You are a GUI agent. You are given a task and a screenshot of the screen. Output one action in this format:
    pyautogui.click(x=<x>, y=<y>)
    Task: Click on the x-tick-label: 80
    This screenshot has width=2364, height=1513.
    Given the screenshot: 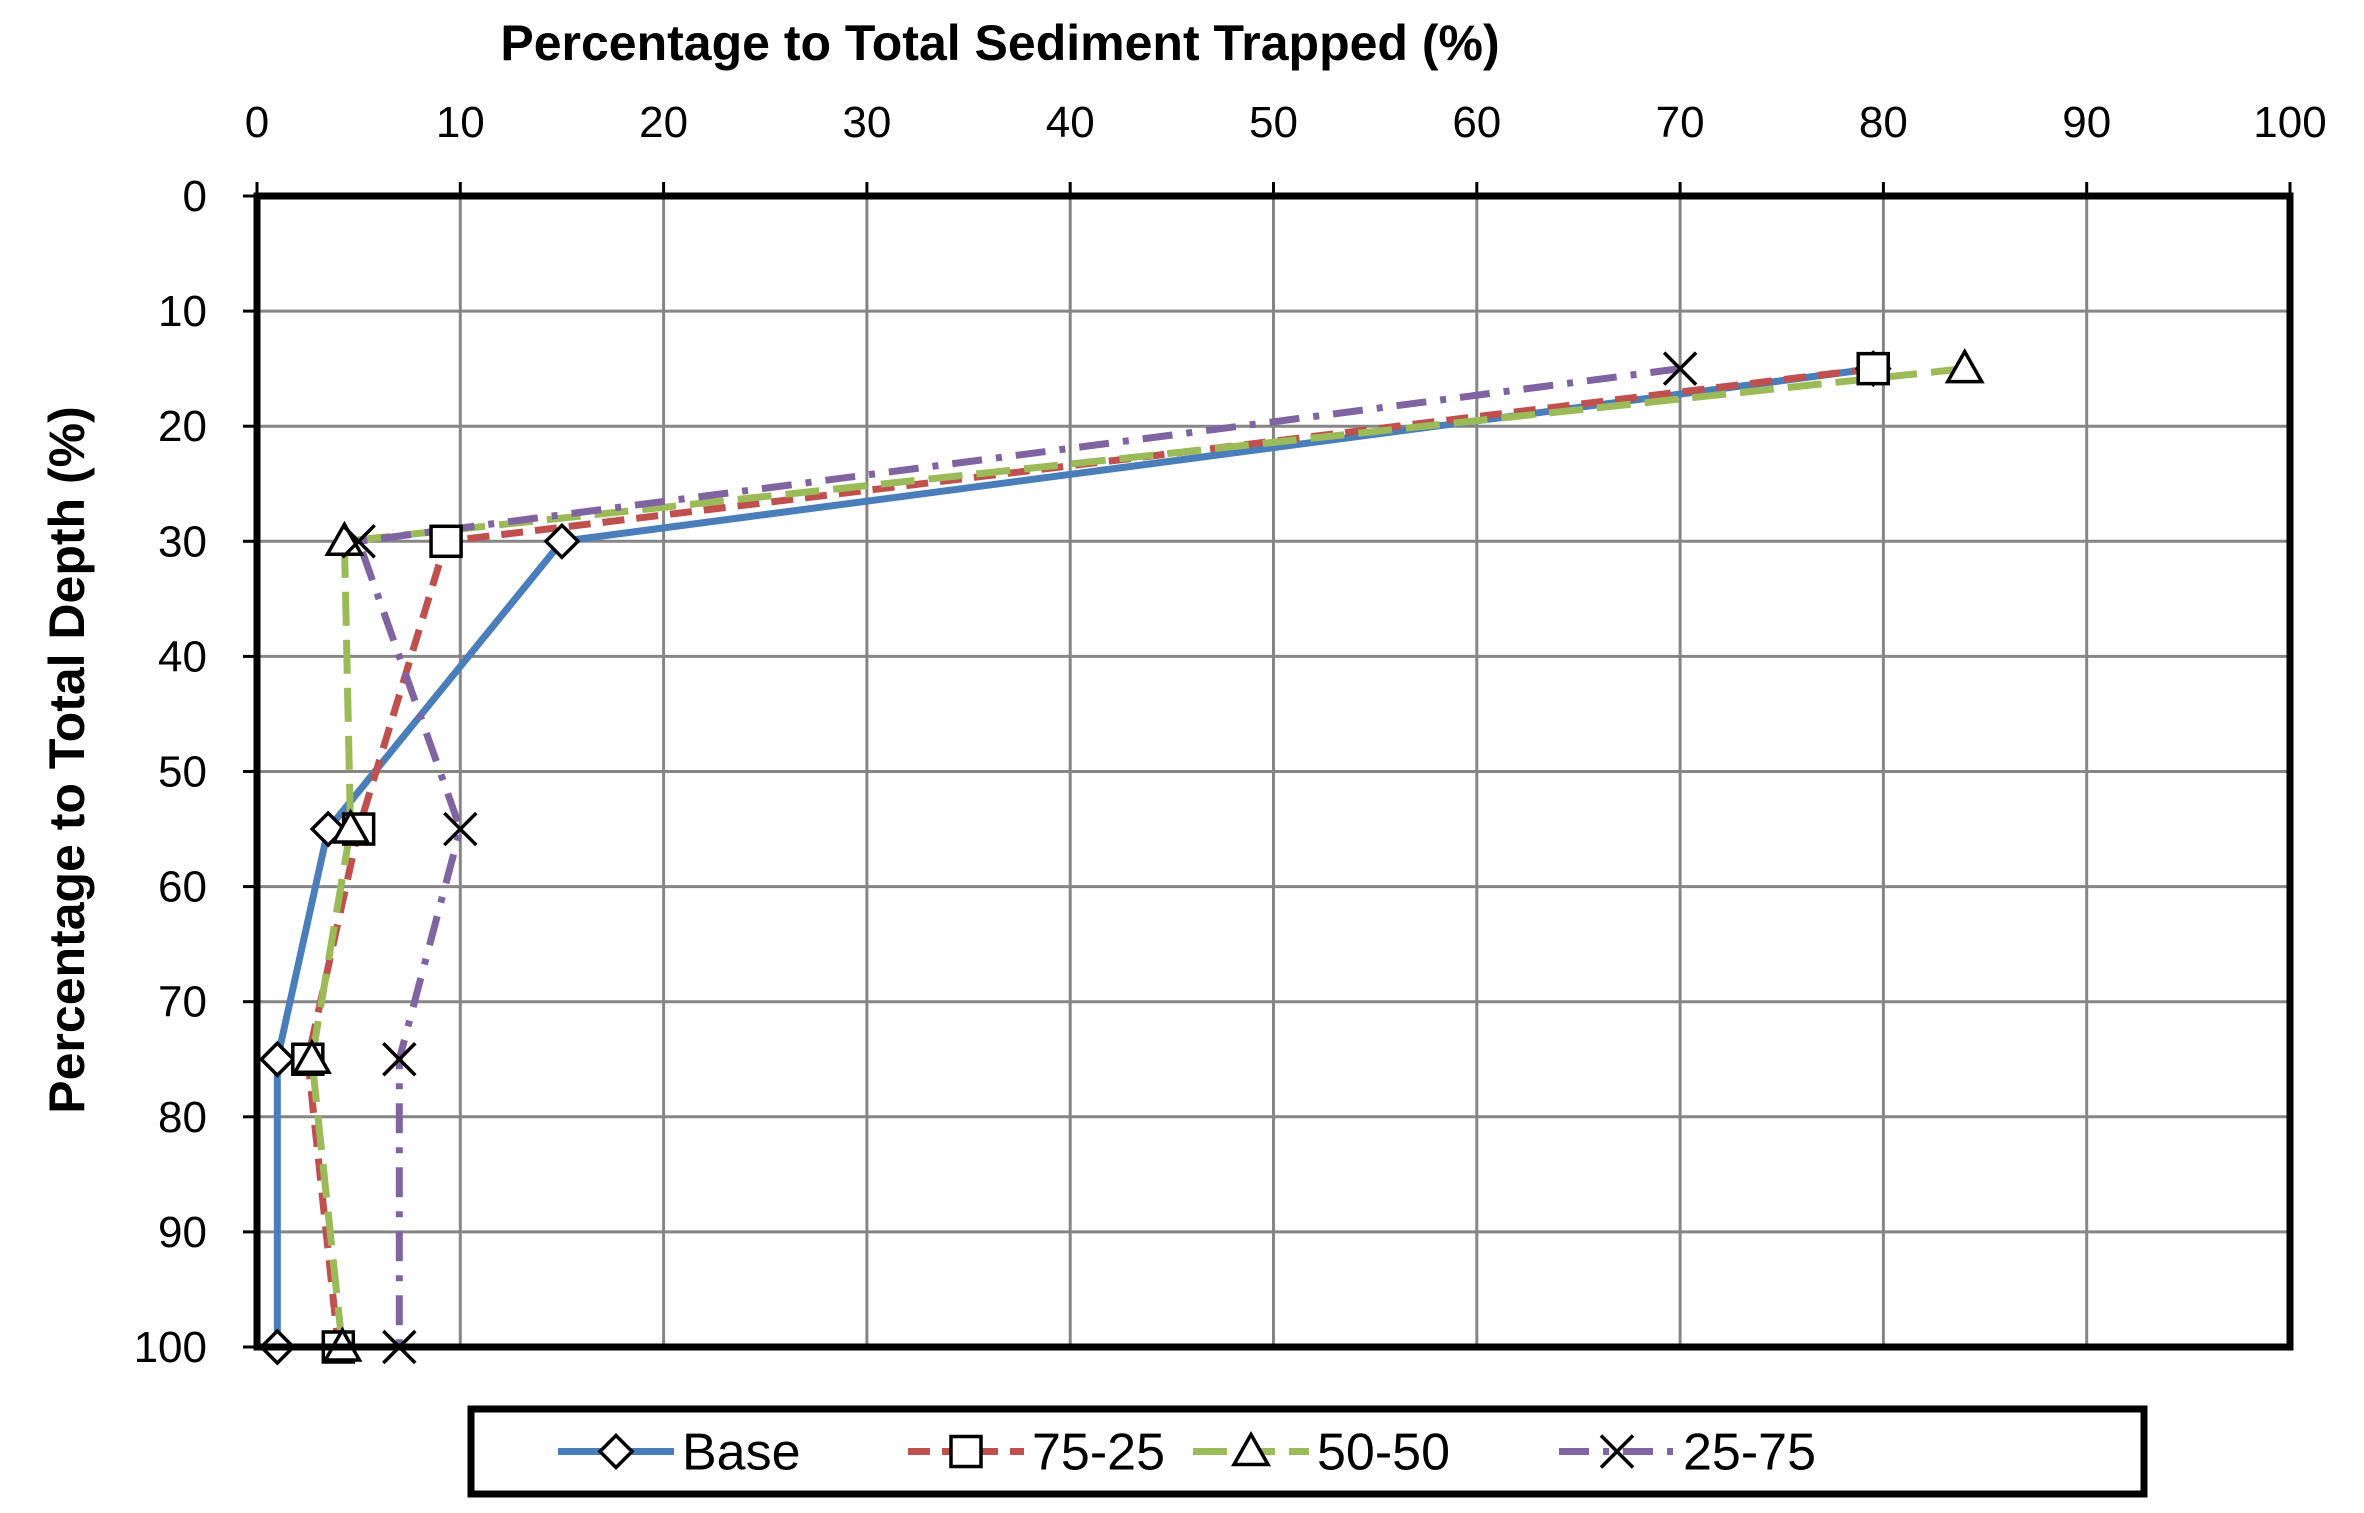 What is the action you would take?
    pyautogui.click(x=1883, y=122)
    